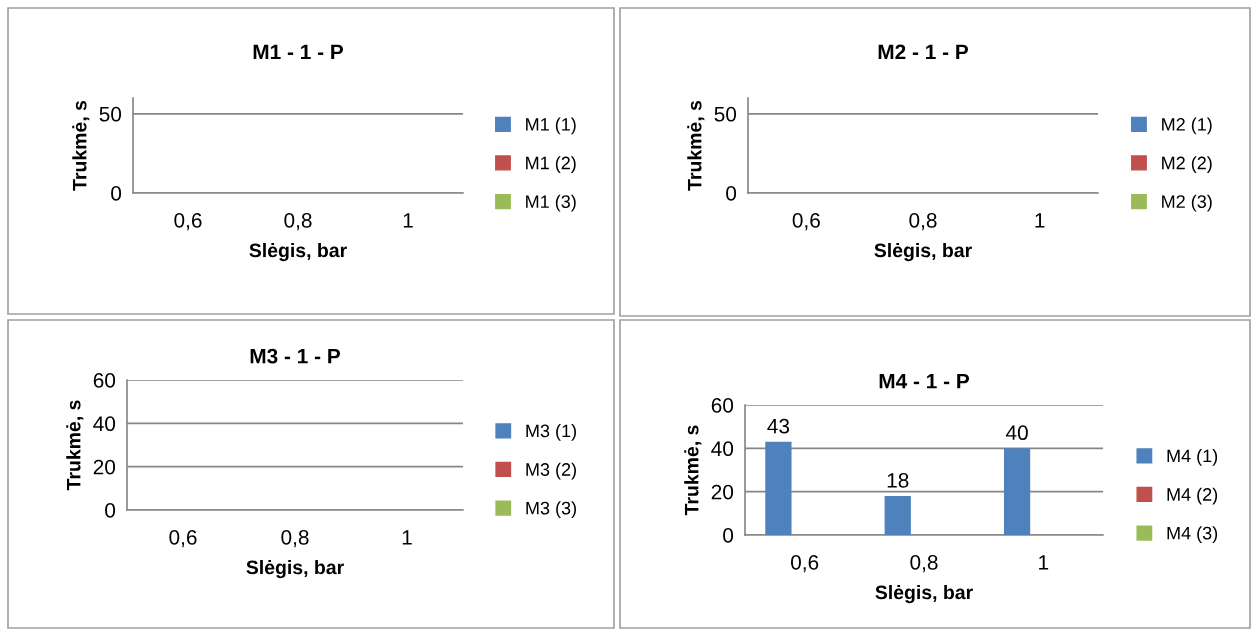 This screenshot has width=1256, height=630. Describe the element at coordinates (1187, 203) in the screenshot. I see `legend-label: M2 (3)` at that location.